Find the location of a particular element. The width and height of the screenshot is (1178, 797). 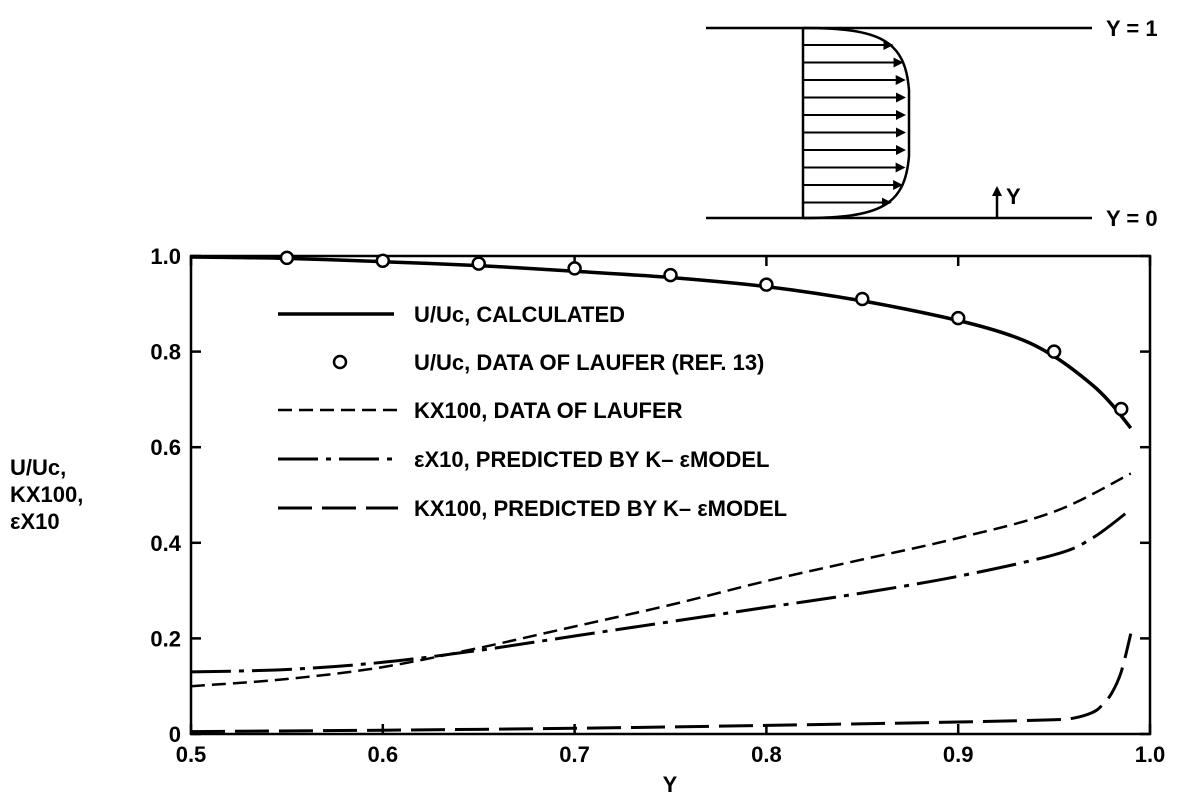

y-axis-title-line-2: KX100, is located at coordinates (46, 494).